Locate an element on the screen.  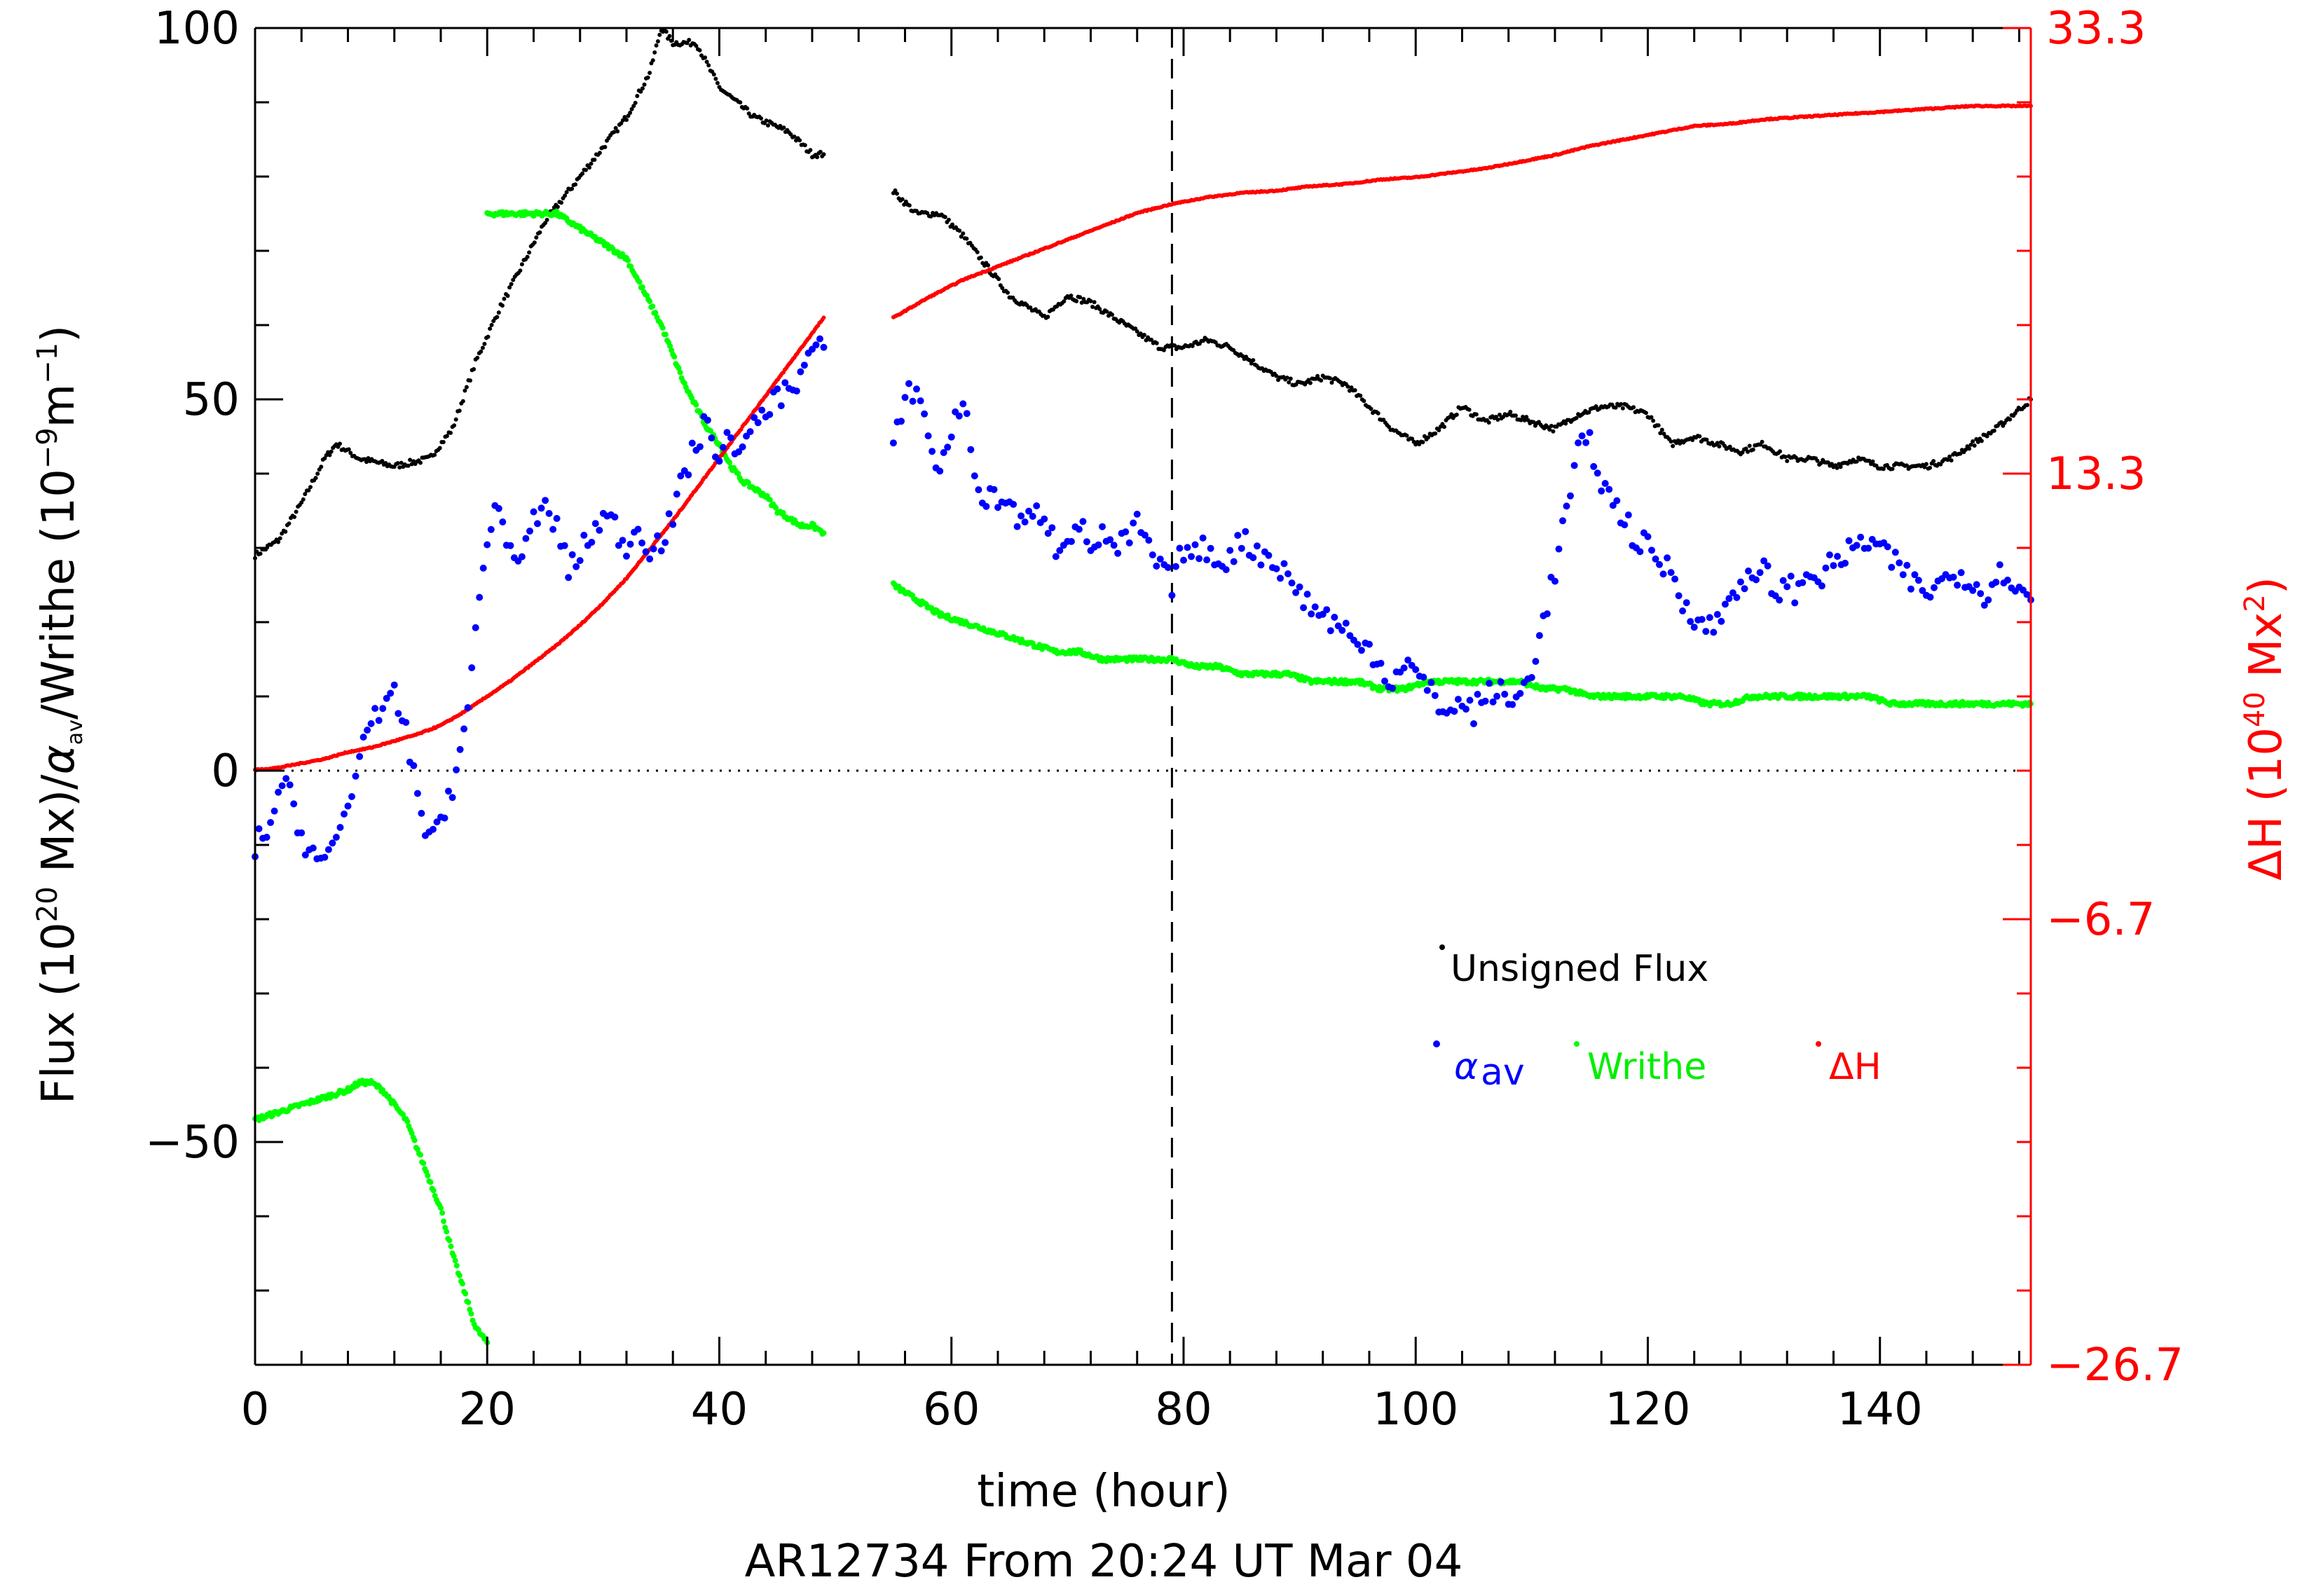
x-tick-label: 20 is located at coordinates (487, 1410).